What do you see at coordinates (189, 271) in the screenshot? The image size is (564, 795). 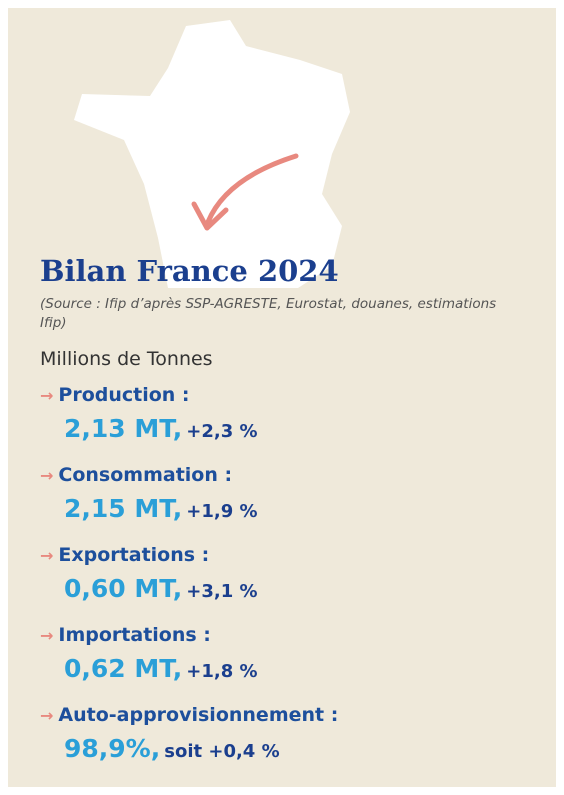 I see `title: Bilan France 2024` at bounding box center [189, 271].